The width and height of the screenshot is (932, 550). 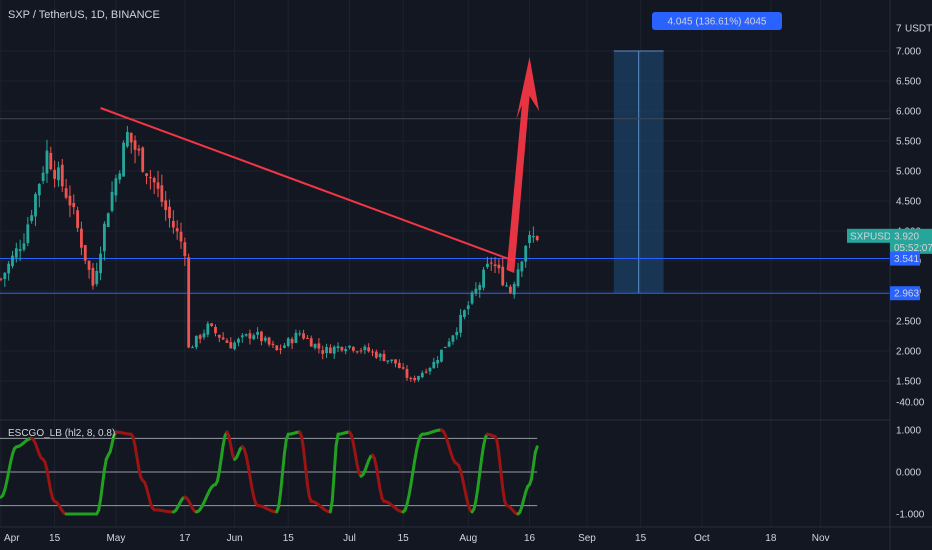 I want to click on time-tick-label: 15, so click(x=641, y=538).